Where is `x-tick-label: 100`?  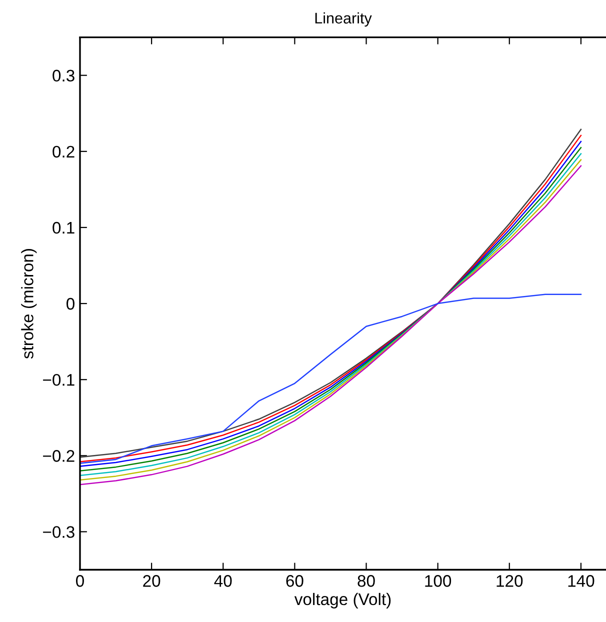 x-tick-label: 100 is located at coordinates (438, 581).